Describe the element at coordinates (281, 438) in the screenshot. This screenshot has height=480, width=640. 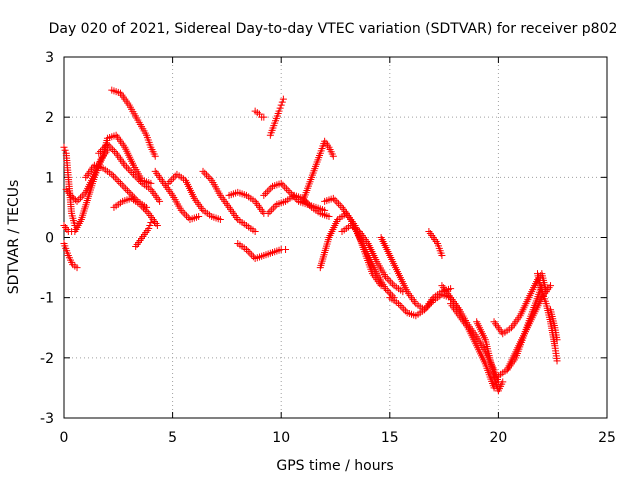
I see `x-tick-label: 10` at that location.